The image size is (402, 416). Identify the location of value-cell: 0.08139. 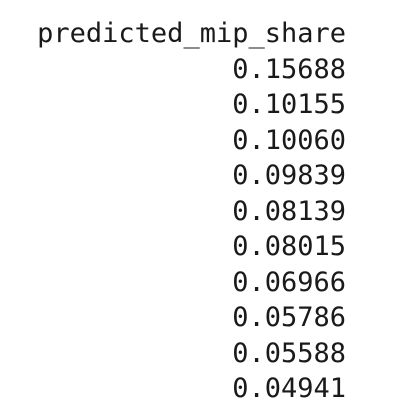
(289, 211).